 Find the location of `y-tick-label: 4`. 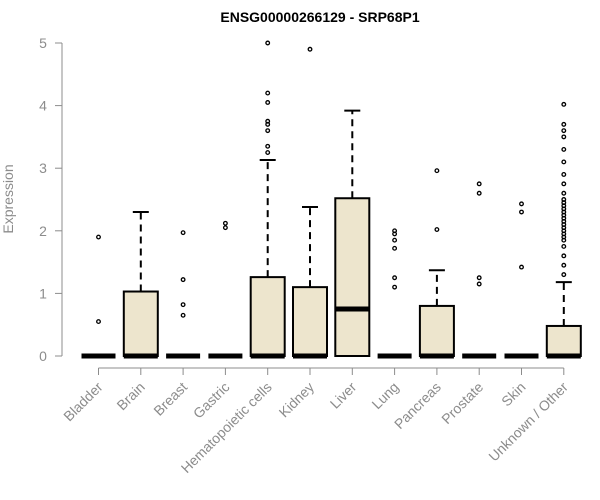

y-tick-label: 4 is located at coordinates (43, 106).